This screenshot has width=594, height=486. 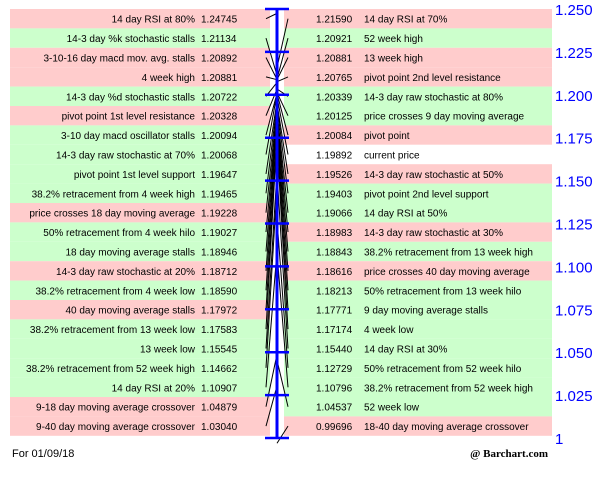 I want to click on right-row-label: 14-3 day raw stochastic at 50%, so click(x=433, y=175).